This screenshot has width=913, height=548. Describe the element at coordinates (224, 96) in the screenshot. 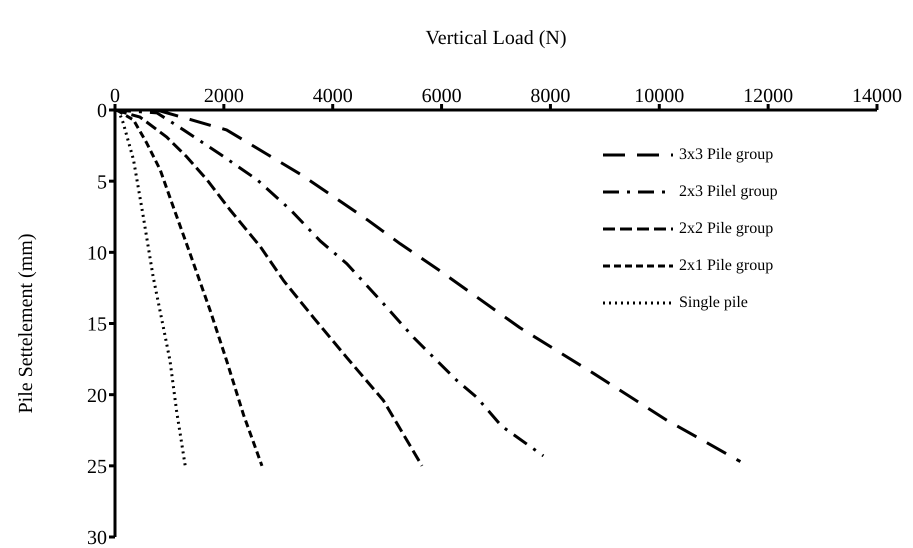

I see `x-tick-label: 2000` at that location.